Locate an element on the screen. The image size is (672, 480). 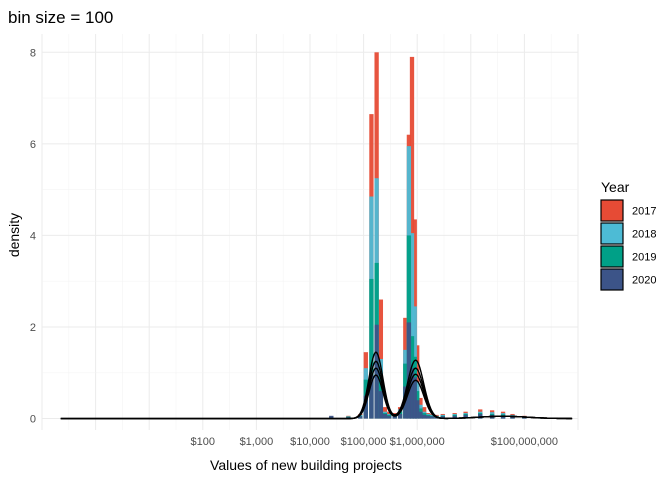
histogram-bar-2019 is located at coordinates (371, 348).